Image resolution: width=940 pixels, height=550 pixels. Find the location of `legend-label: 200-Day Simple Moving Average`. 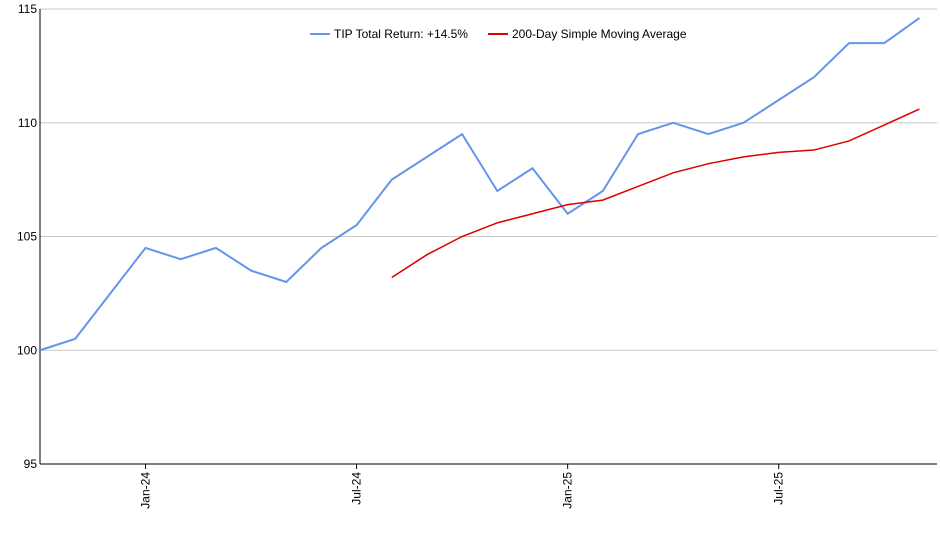

legend-label: 200-Day Simple Moving Average is located at coordinates (599, 34).